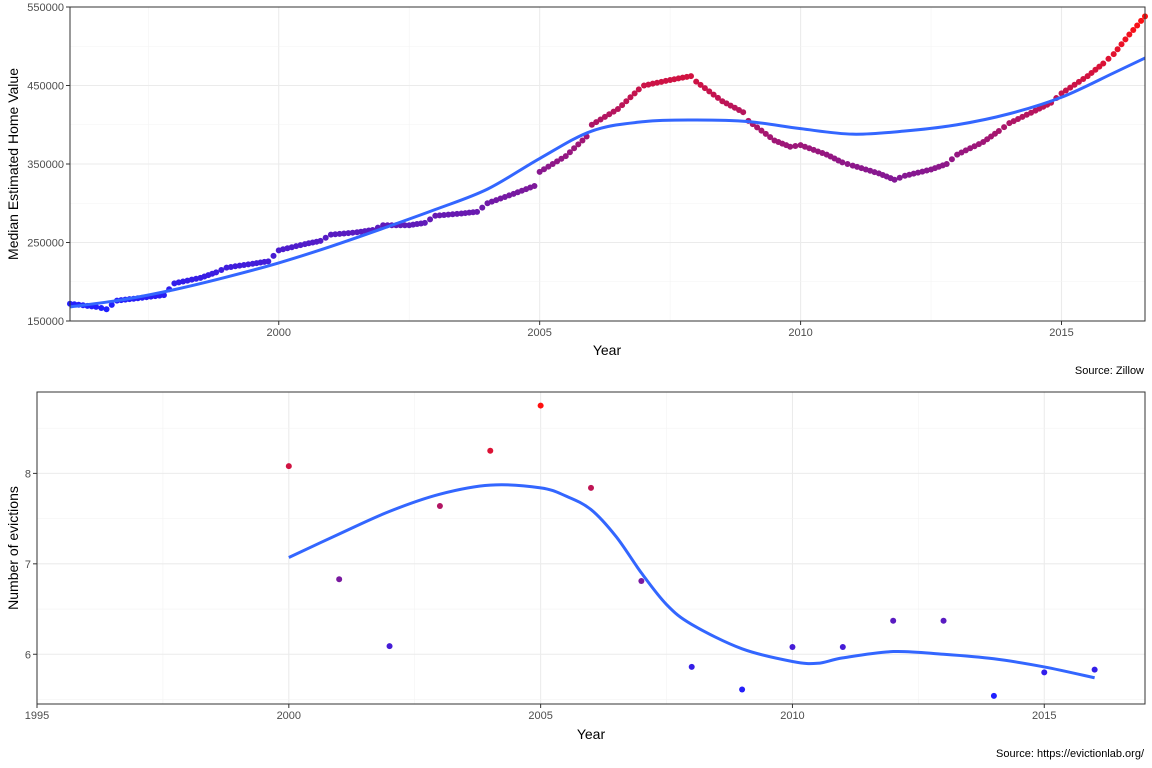 This screenshot has height=768, width=1152. Describe the element at coordinates (539, 333) in the screenshot. I see `home-value-x-tick-label: 2005` at that location.